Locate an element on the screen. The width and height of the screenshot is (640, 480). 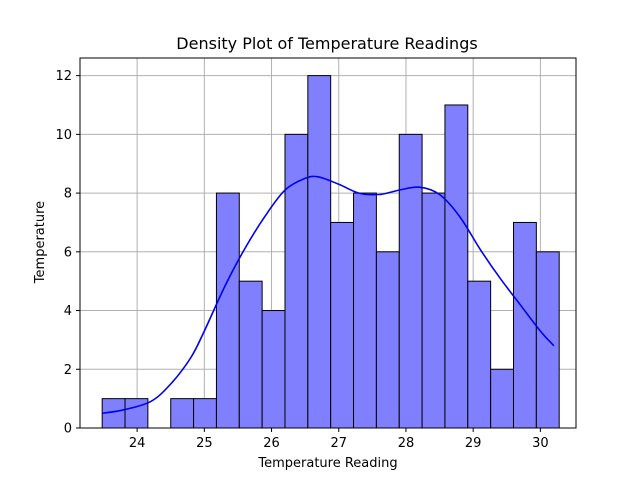
y-tick-label: 0 is located at coordinates (68, 429).